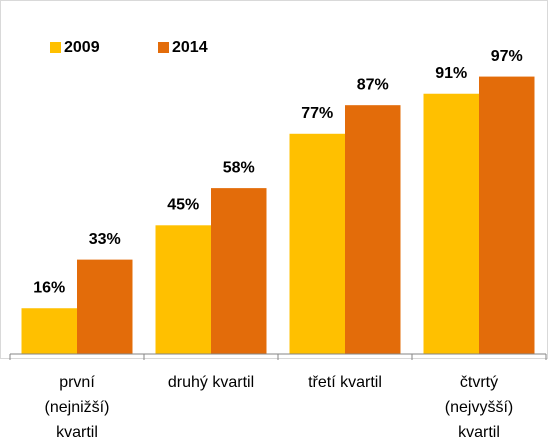 This screenshot has height=439, width=549. Describe the element at coordinates (183, 205) in the screenshot. I see `data-label: 45%` at that location.